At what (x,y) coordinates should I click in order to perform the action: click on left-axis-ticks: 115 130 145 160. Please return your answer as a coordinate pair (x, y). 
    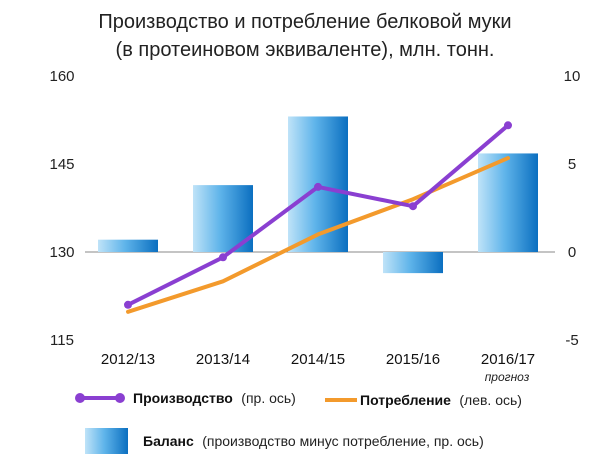
    Looking at the image, I should click on (61, 208).